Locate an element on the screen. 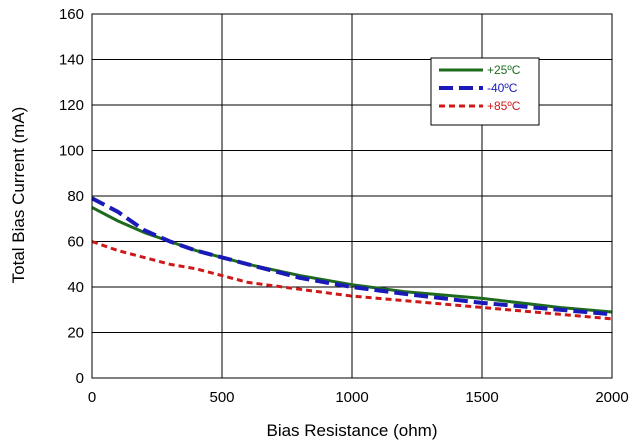  y-tick-label: 140 is located at coordinates (71, 60).